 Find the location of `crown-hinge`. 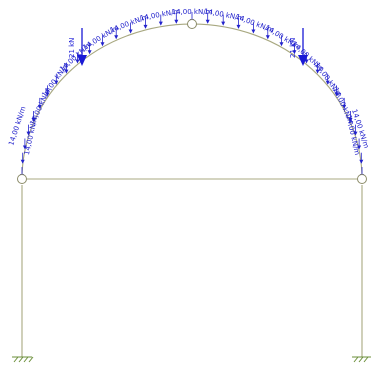

crown-hinge is located at coordinates (192, 24).